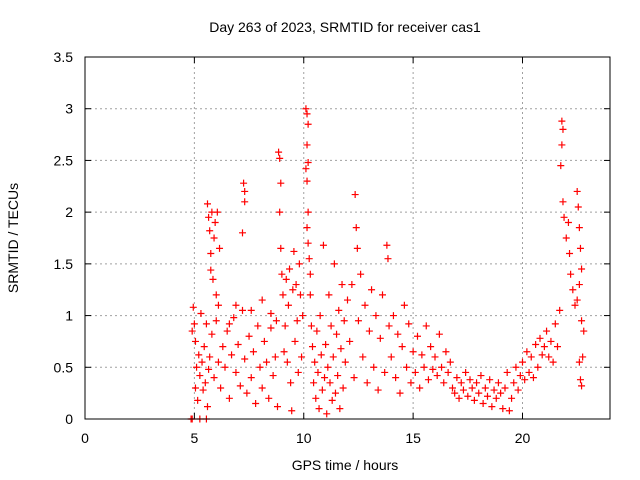  What do you see at coordinates (69, 316) in the screenshot?
I see `y-tick-label: 1` at bounding box center [69, 316].